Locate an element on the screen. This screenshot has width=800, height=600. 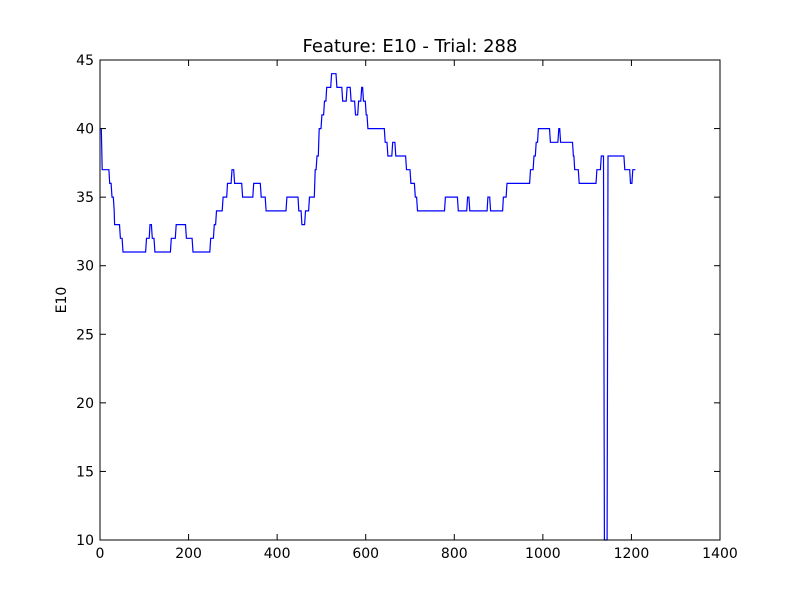
y-tick-label: 40 is located at coordinates (85, 130).